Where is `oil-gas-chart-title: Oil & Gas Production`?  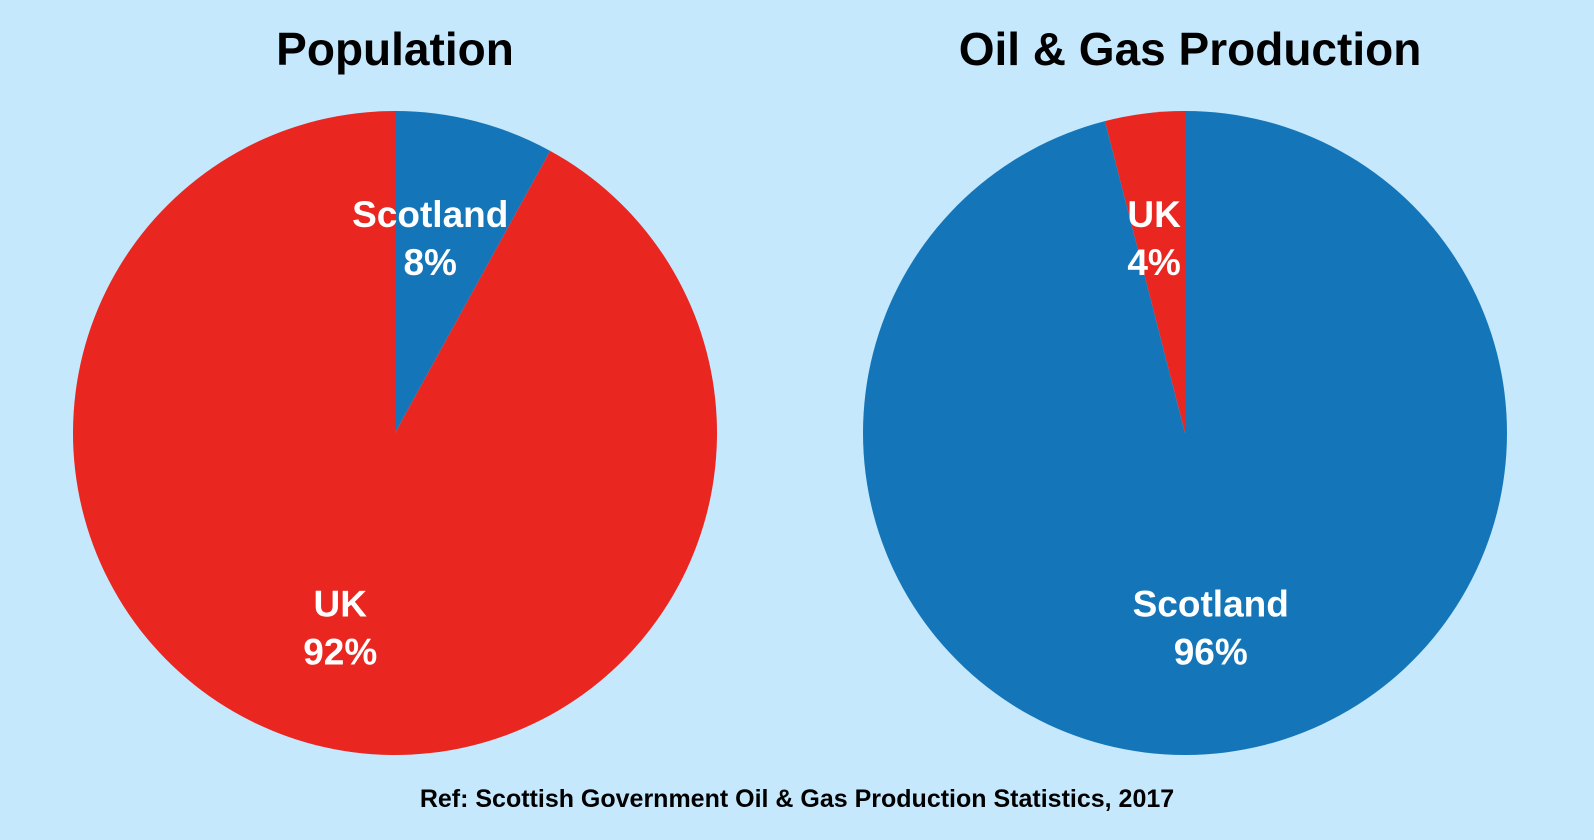
oil-gas-chart-title: Oil & Gas Production is located at coordinates (1190, 49).